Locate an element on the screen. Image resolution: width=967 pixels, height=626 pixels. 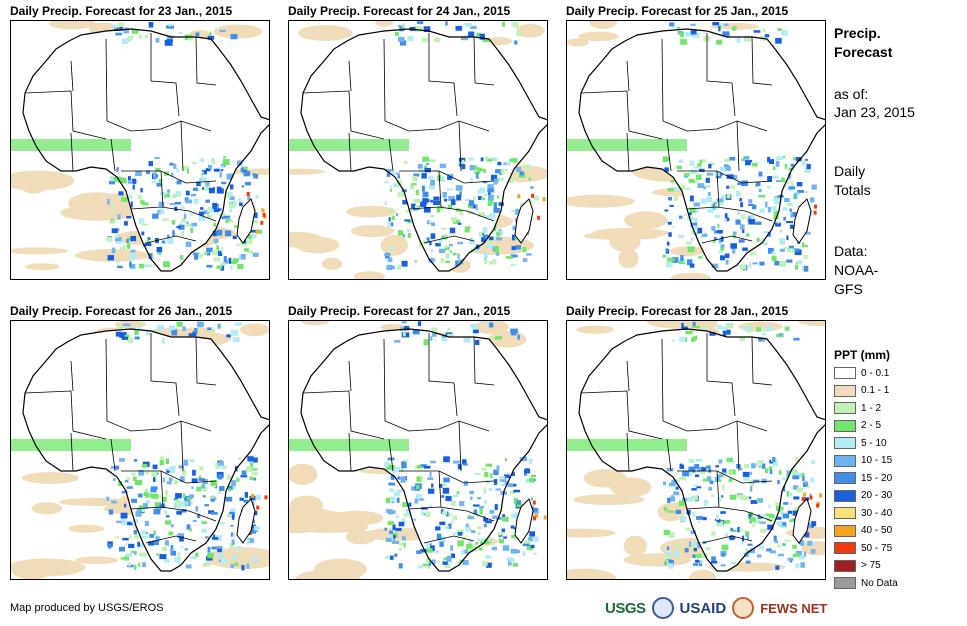
legend-label: 40 - 50 is located at coordinates (877, 530).